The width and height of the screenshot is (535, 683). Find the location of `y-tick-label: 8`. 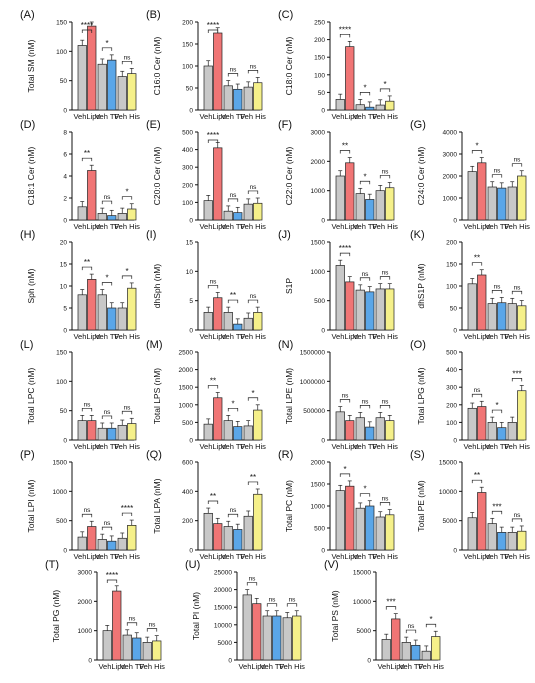

y-tick-label: 8 is located at coordinates (65, 133).